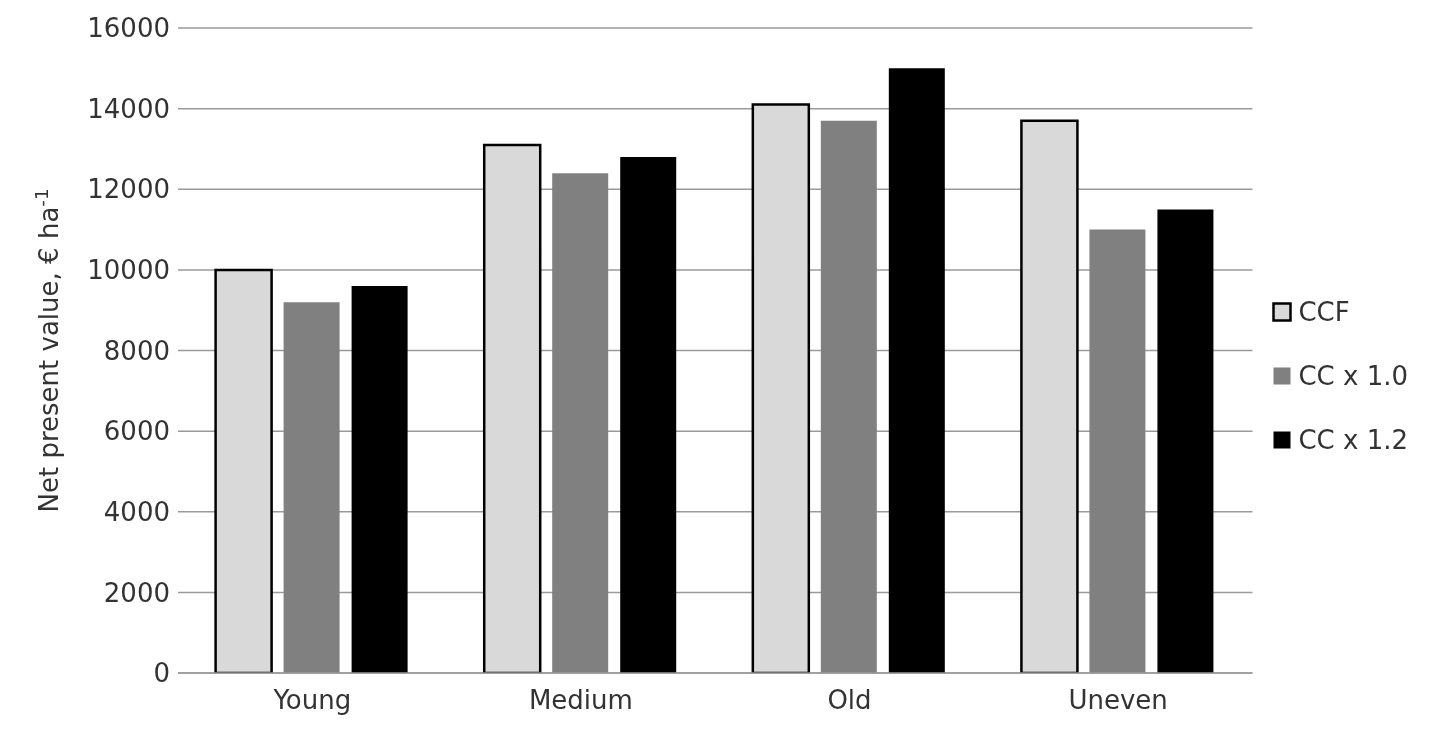 The width and height of the screenshot is (1438, 751). Describe the element at coordinates (1353, 439) in the screenshot. I see `legend-label: CC x 1.2` at that location.